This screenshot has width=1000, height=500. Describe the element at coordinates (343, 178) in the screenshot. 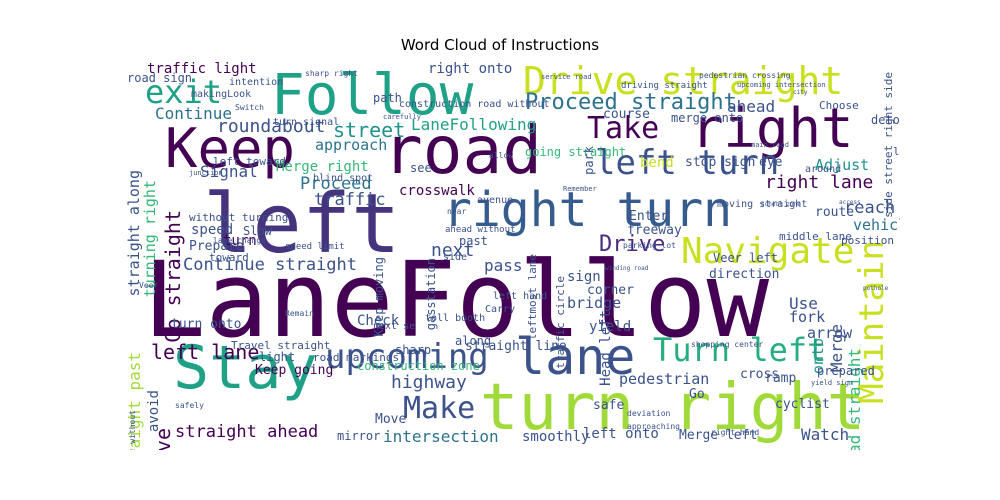

I see `word-blind-spot: blind spot` at that location.